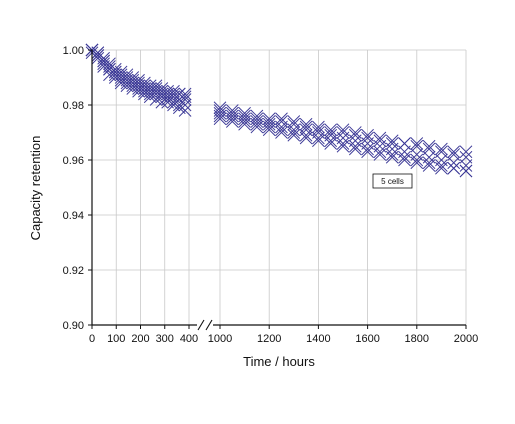  What do you see at coordinates (73, 51) in the screenshot?
I see `y-tick-label: 1.00` at bounding box center [73, 51].